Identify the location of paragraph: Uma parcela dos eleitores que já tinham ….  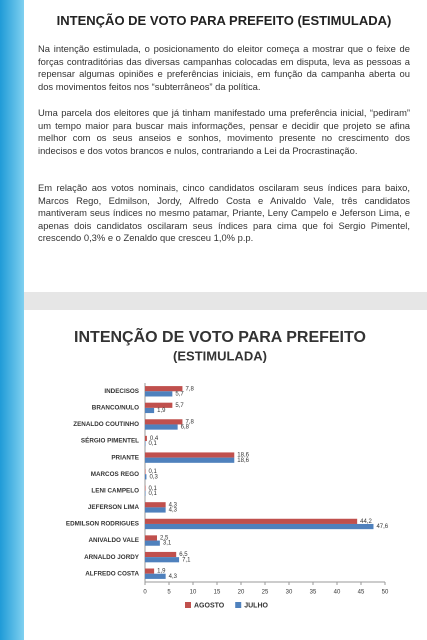
(224, 131).